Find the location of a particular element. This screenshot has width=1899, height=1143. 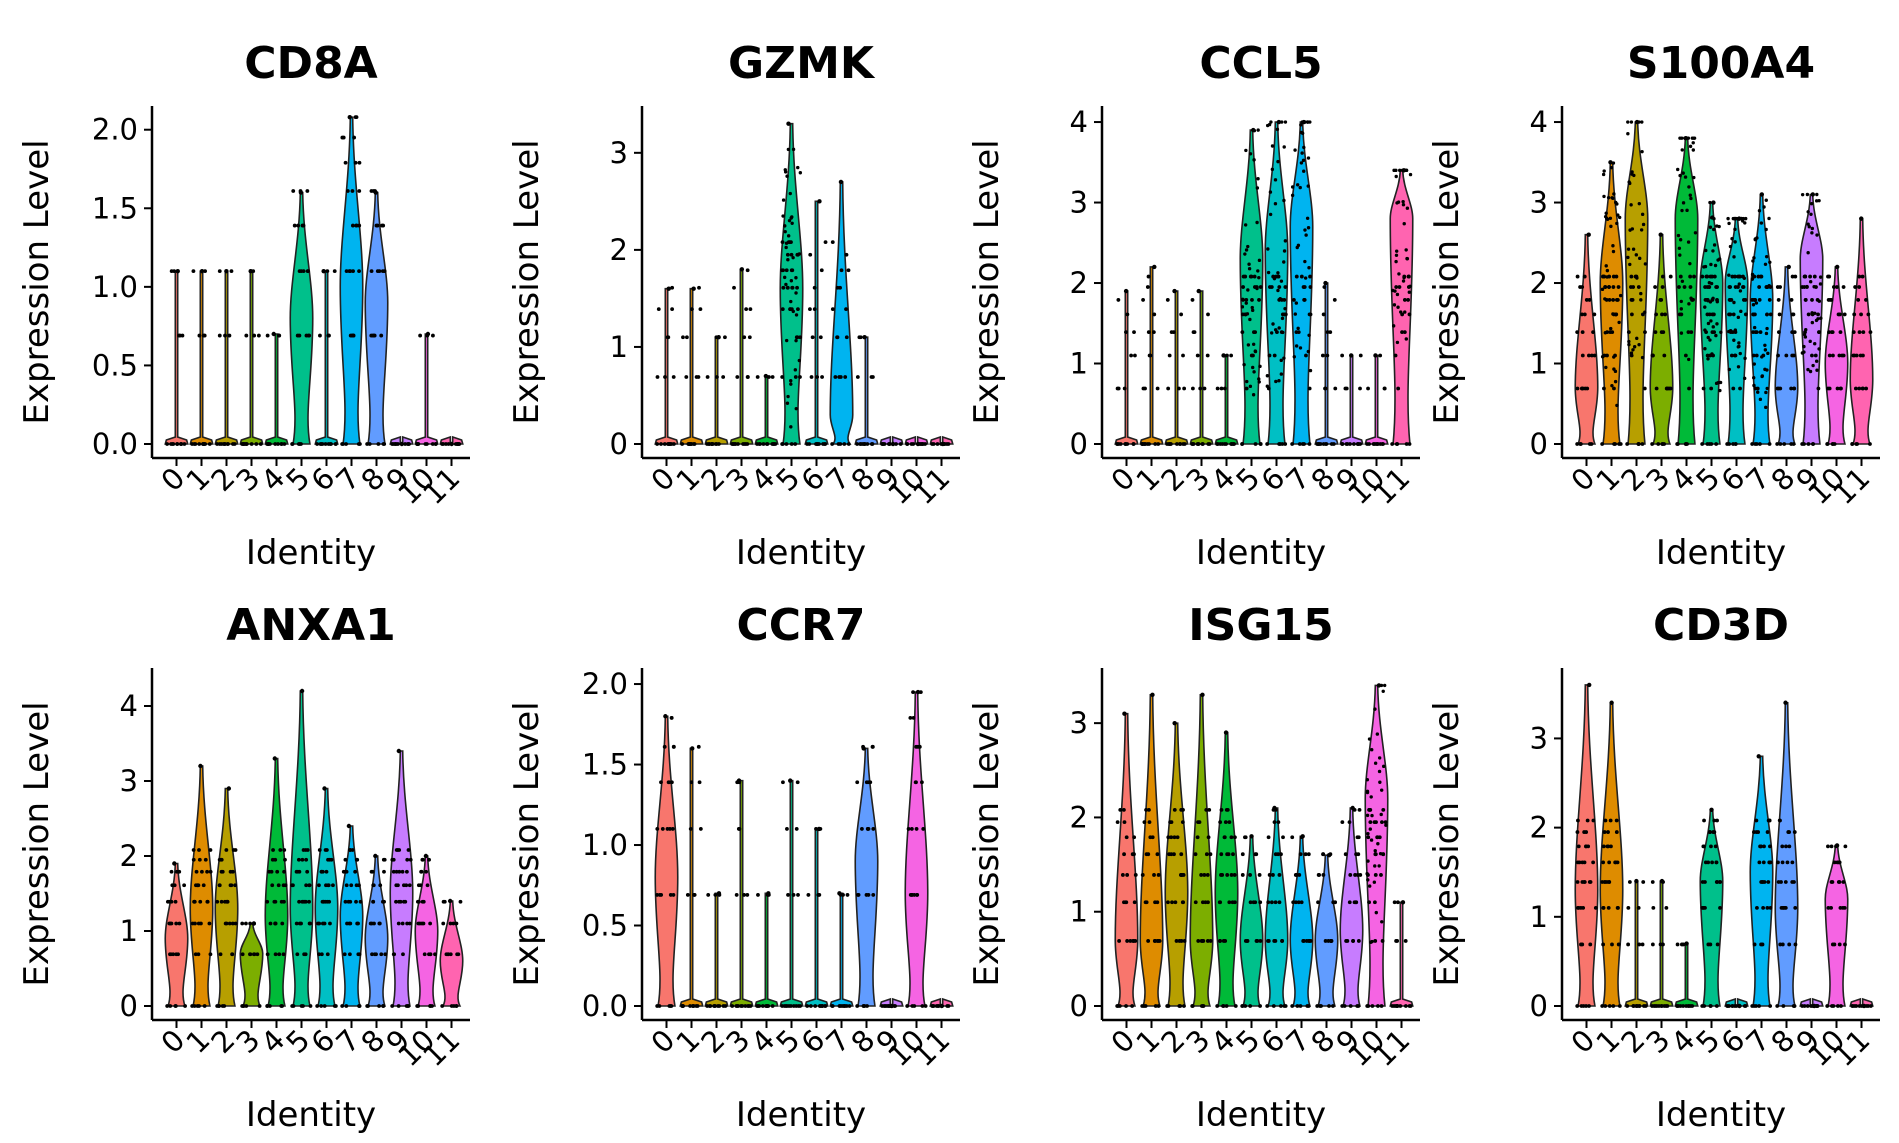

panel-title: CD8A is located at coordinates (310, 63).